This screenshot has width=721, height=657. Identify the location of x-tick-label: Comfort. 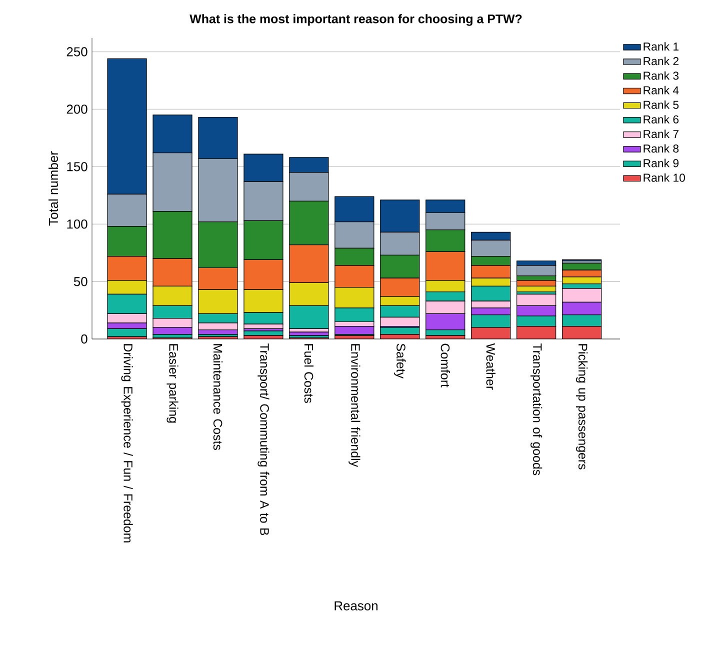
(445, 366).